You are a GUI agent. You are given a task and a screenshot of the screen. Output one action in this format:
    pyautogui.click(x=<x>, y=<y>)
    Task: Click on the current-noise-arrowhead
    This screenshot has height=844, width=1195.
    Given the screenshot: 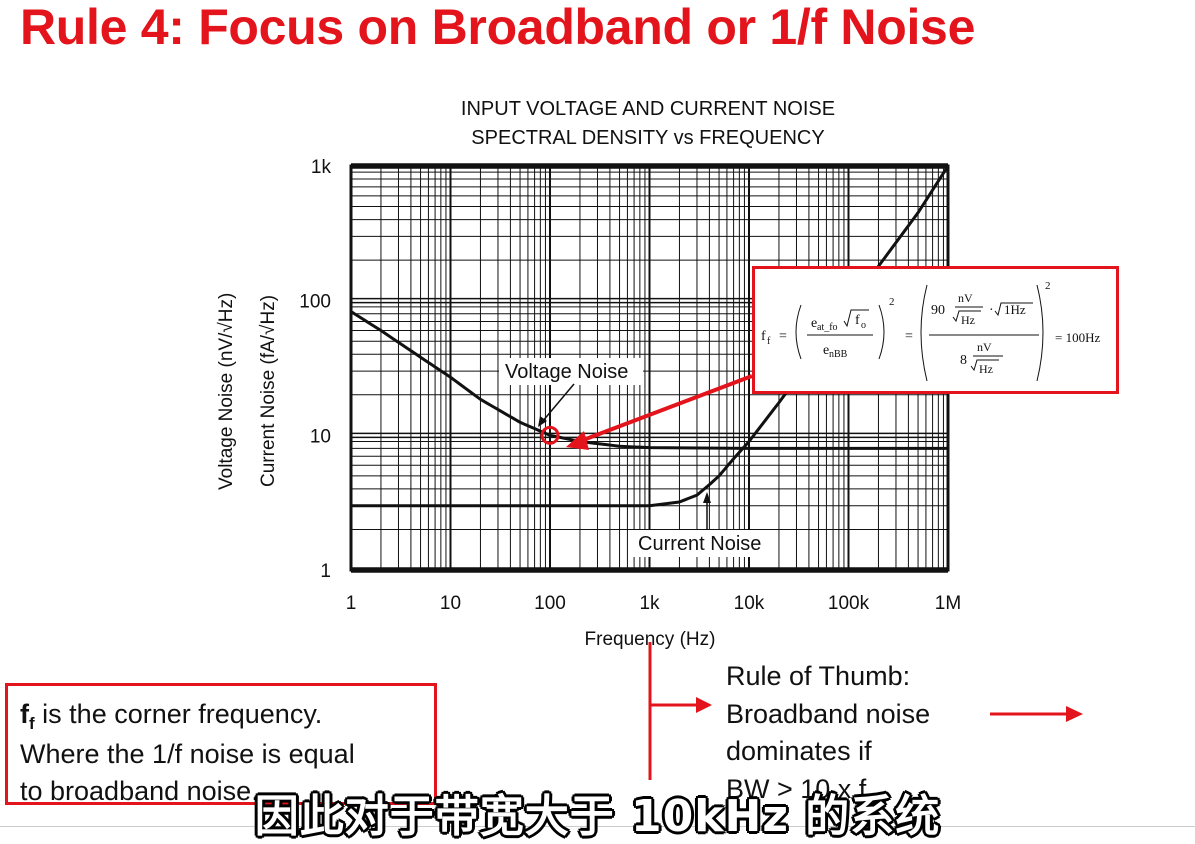 What is the action you would take?
    pyautogui.click(x=707, y=497)
    